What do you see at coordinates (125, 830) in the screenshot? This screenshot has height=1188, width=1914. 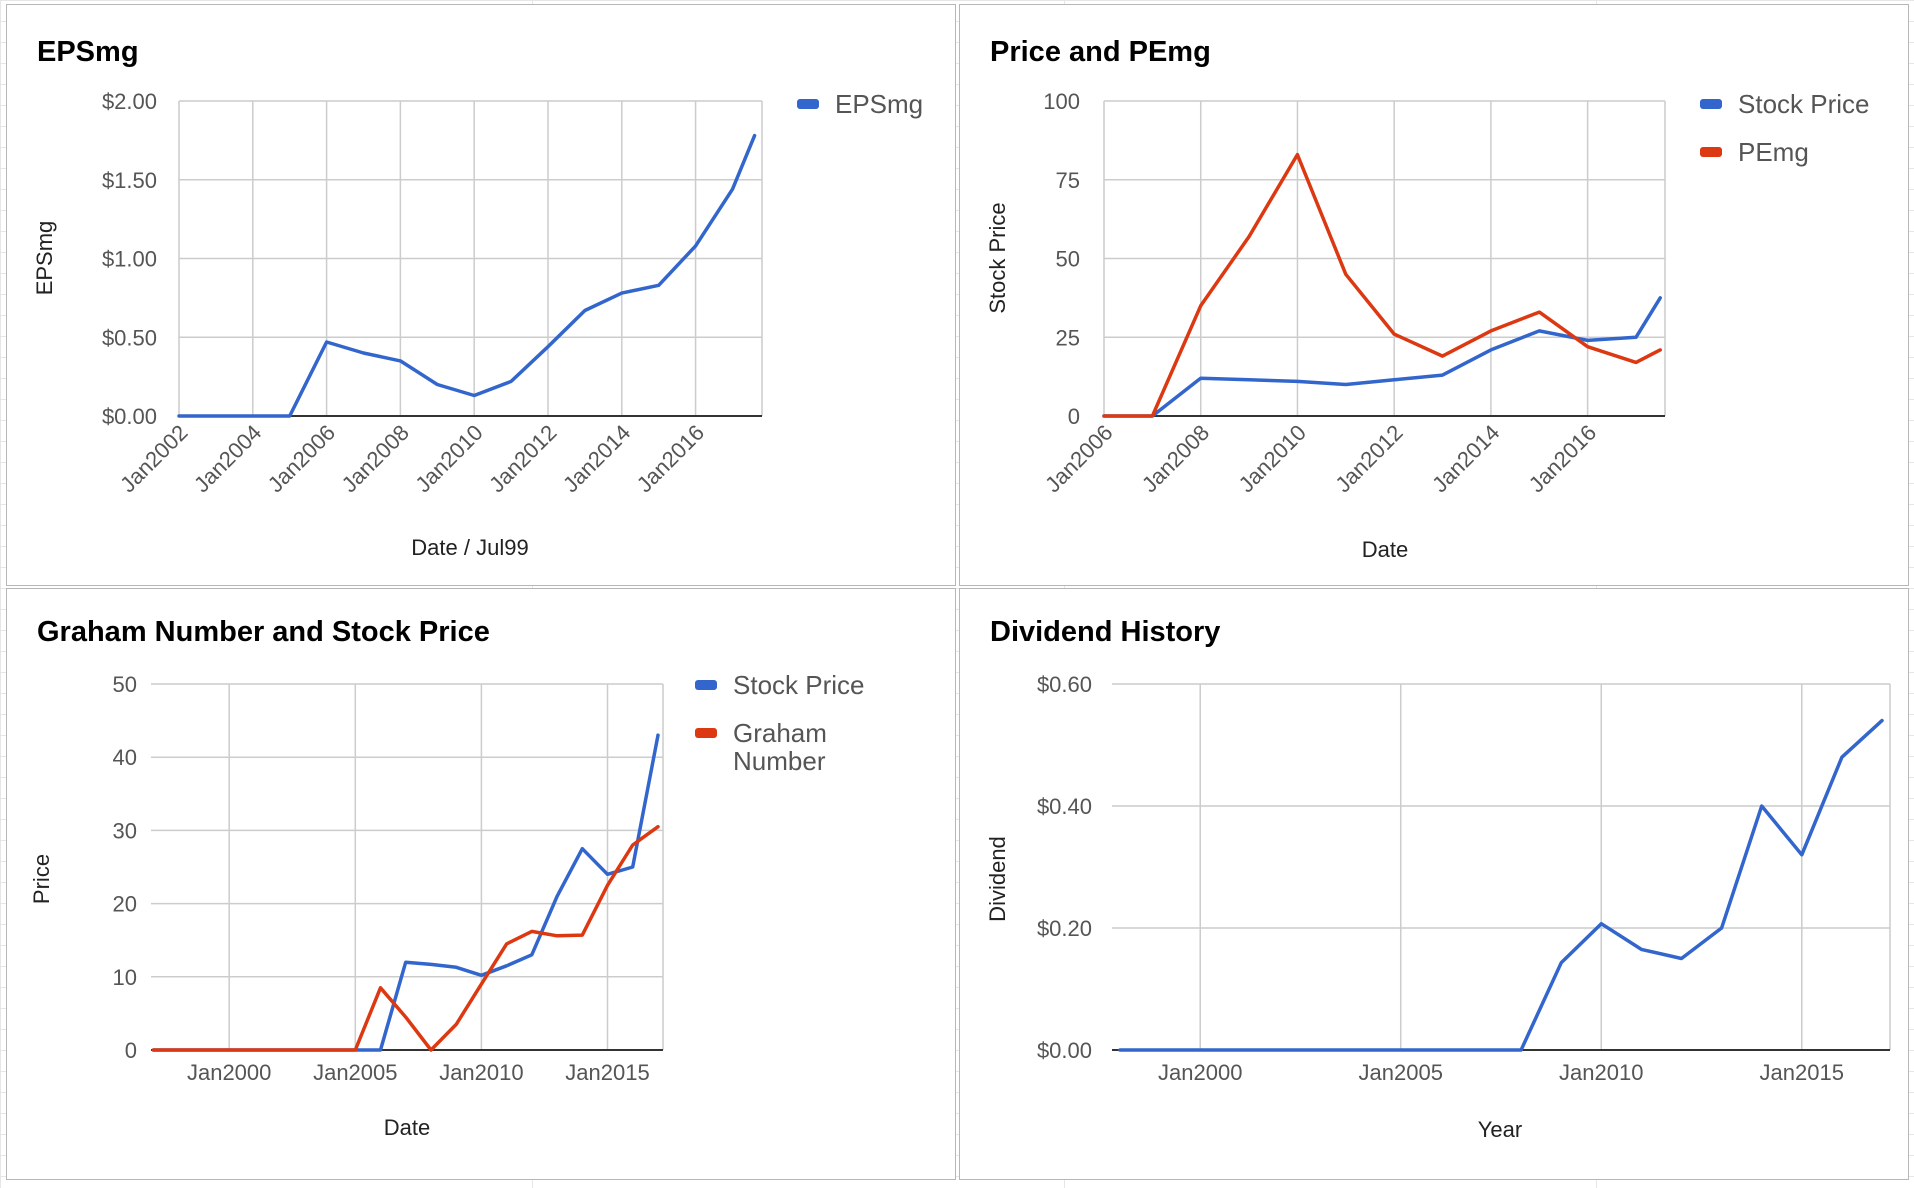 I see `y-tick-label: 30` at bounding box center [125, 830].